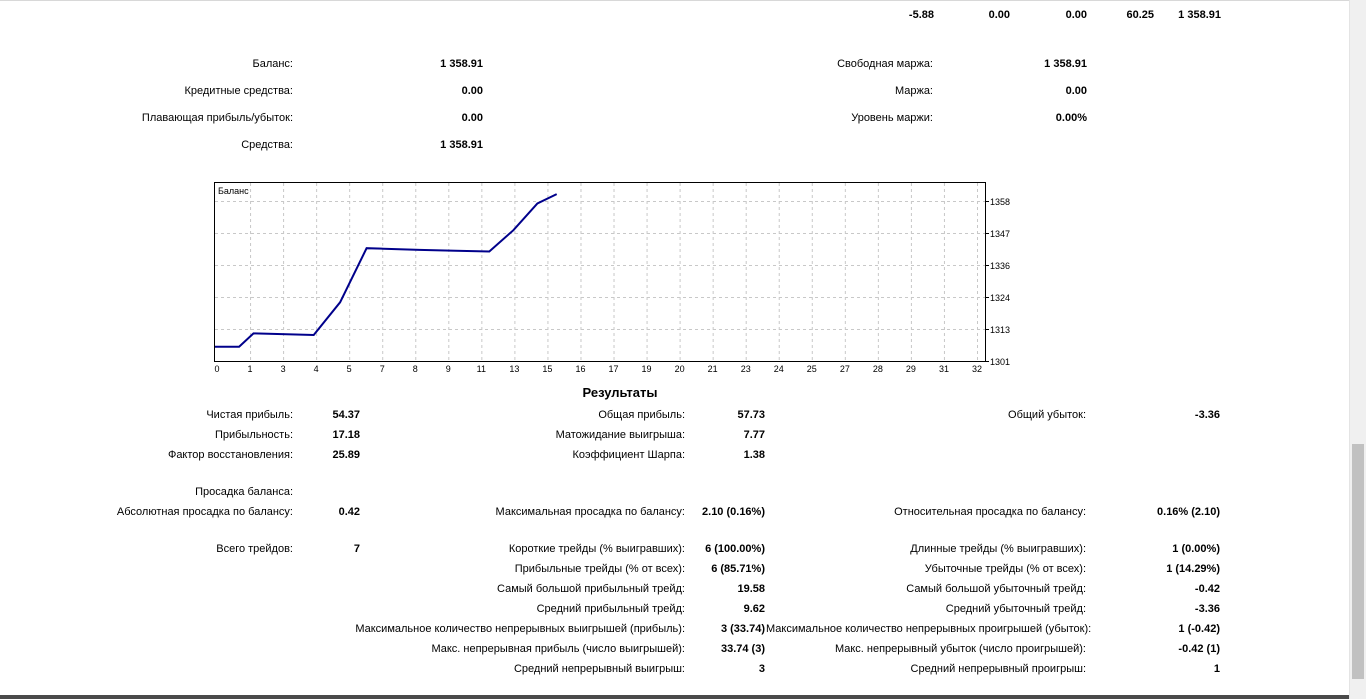 The width and height of the screenshot is (1366, 699). Describe the element at coordinates (267, 145) in the screenshot. I see `equity-label: Средства:` at that location.